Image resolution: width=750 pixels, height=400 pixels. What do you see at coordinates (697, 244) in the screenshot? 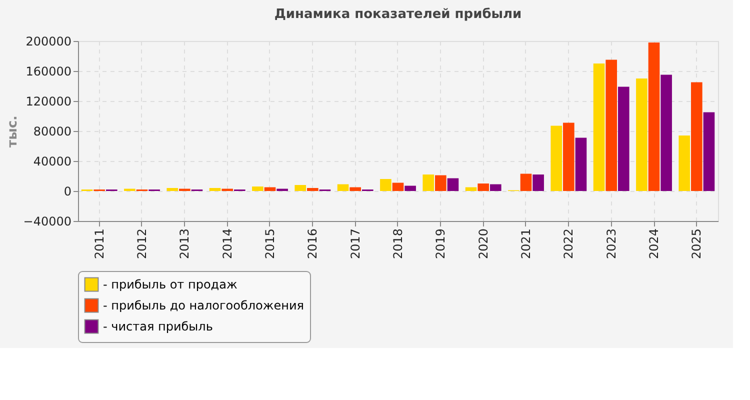
I see `x-tick-label: 2025` at bounding box center [697, 244].